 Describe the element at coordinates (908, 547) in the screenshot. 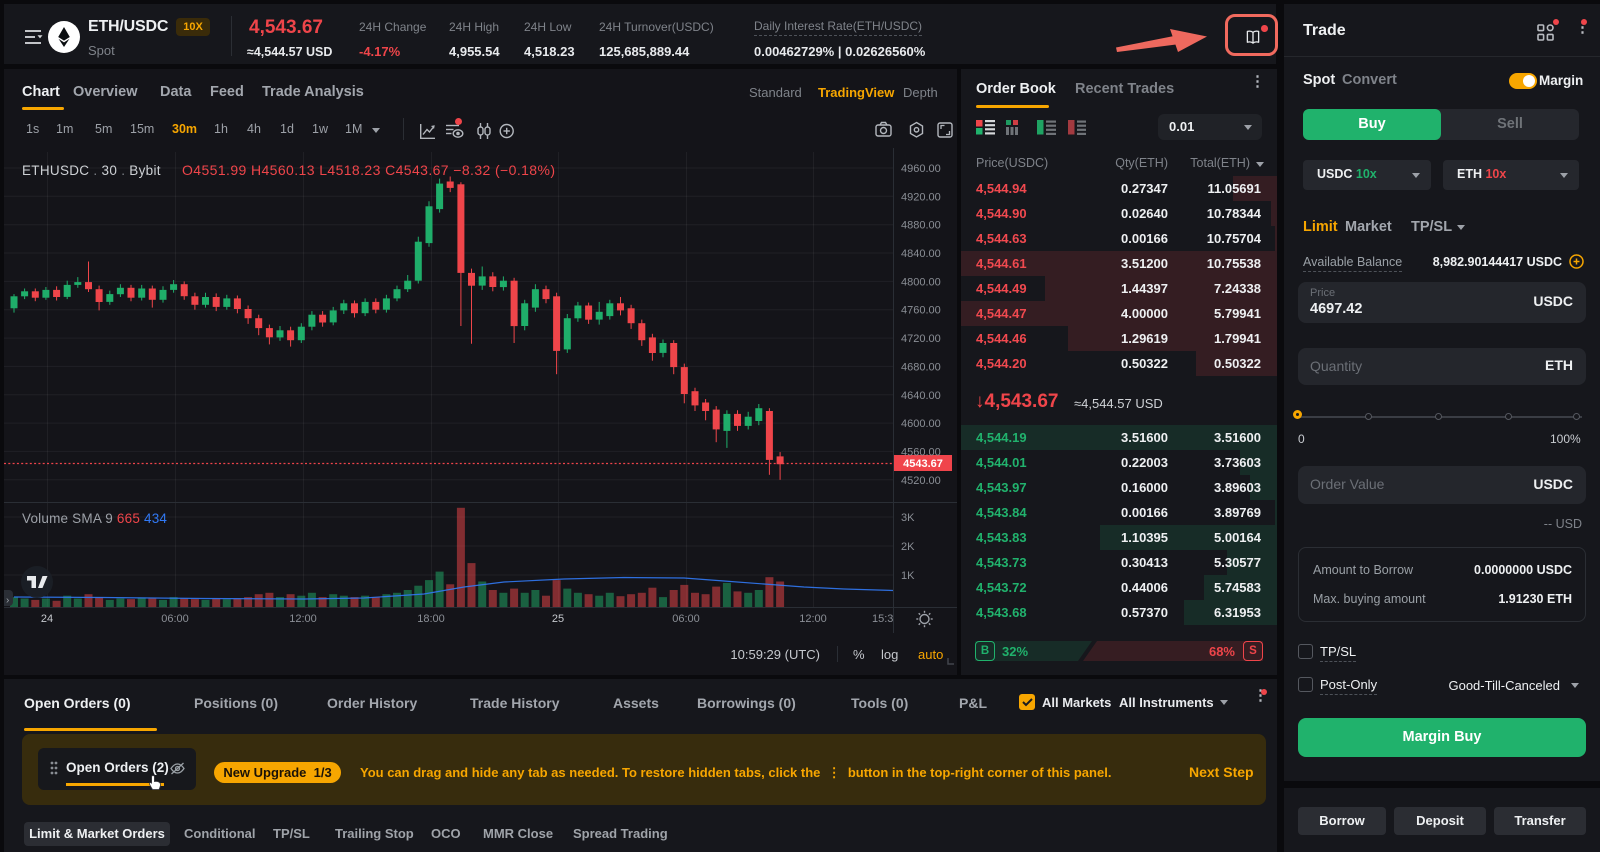

I see `svg-text: 2K` at that location.